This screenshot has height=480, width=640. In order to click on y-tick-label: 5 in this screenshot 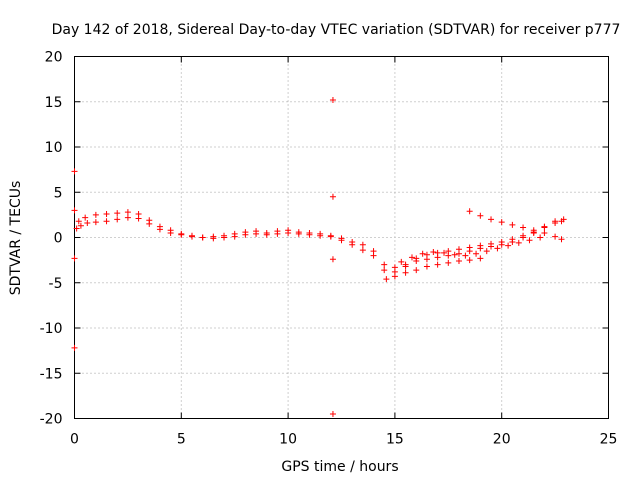, I will do `click(58, 193)`.